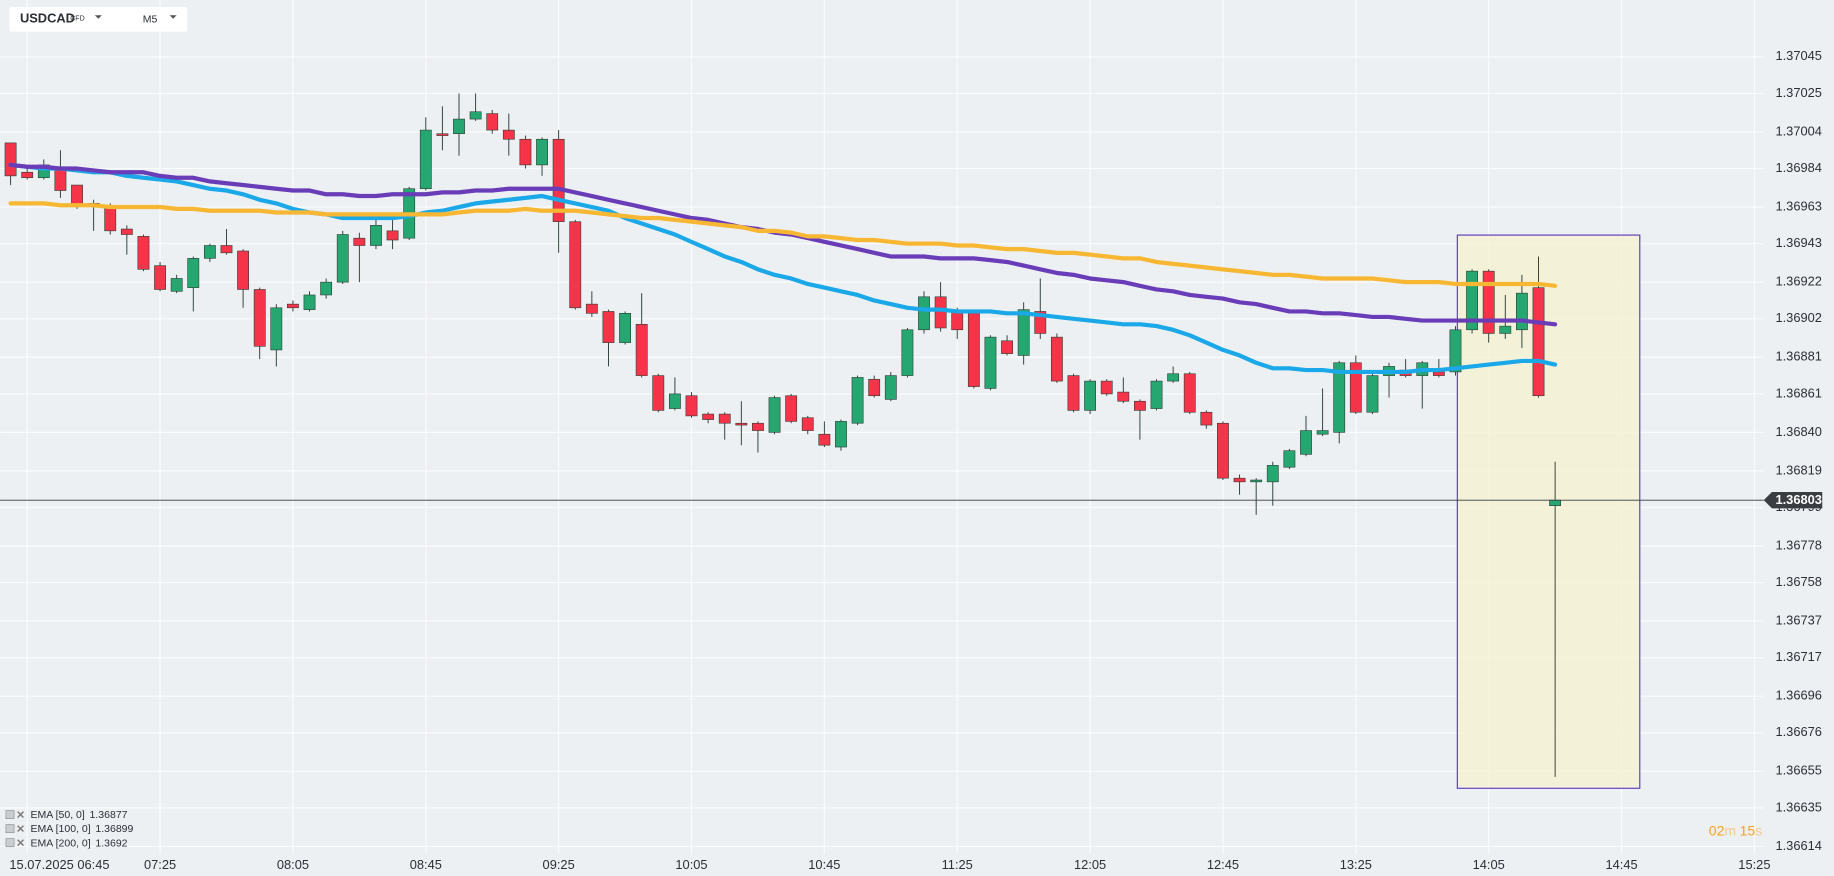 This screenshot has height=876, width=1834. Describe the element at coordinates (60, 829) in the screenshot. I see `legend-name: EMA [100, 0]` at that location.